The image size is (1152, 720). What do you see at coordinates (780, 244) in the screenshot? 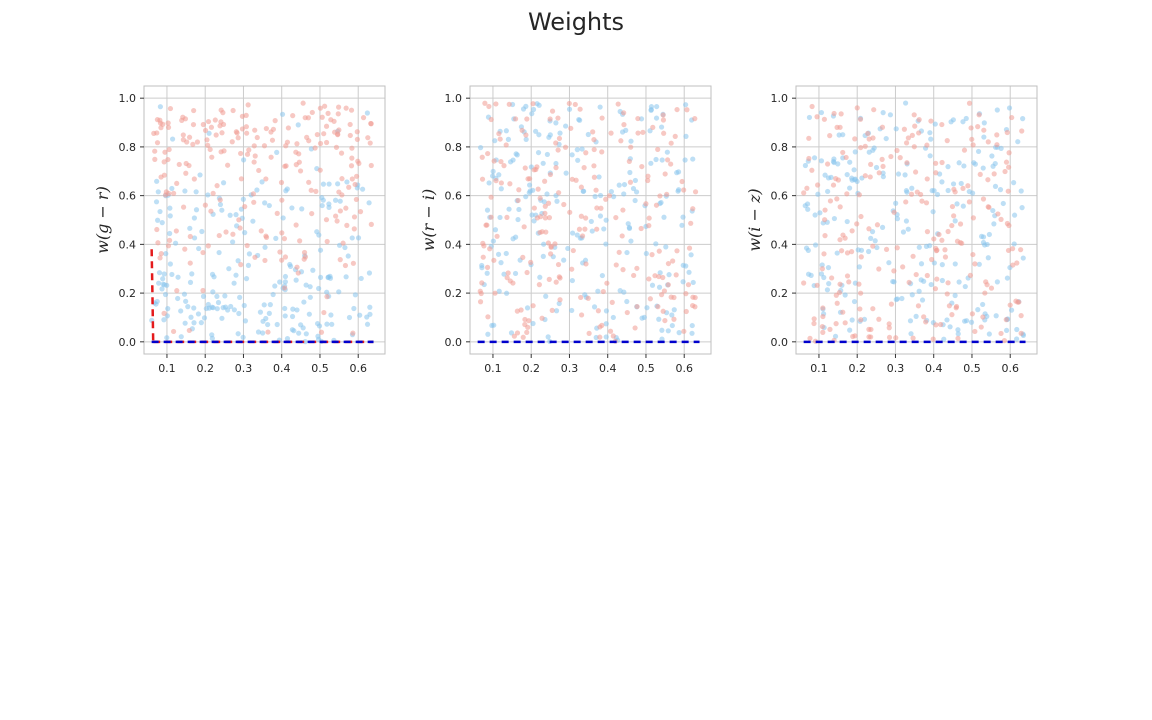
I see `y-tick-label: 0.4` at bounding box center [780, 244].